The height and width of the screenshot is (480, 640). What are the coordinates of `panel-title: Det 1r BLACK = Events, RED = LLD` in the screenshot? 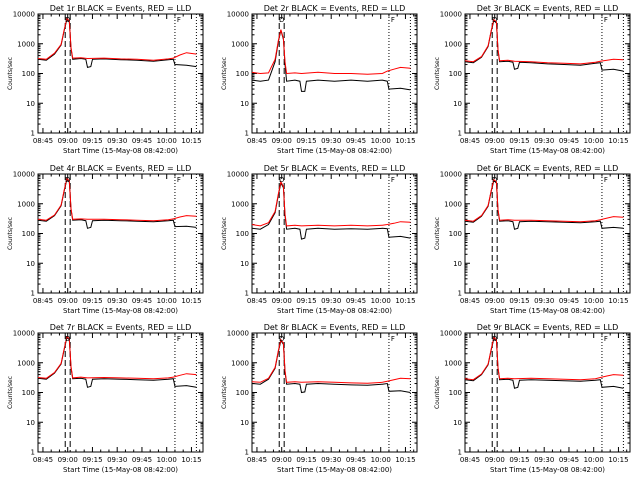 It's located at (121, 8).